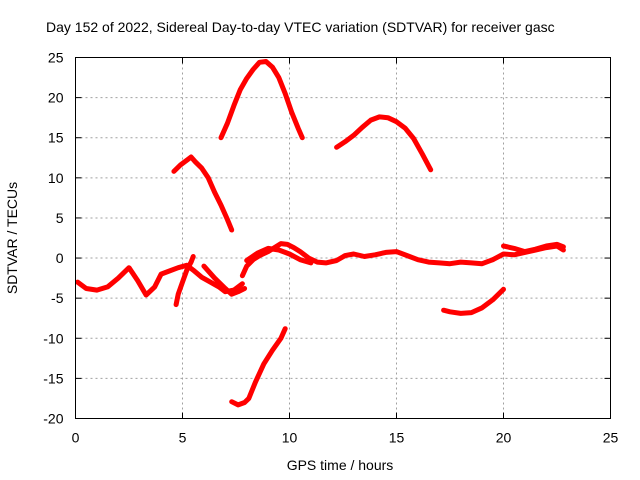 The width and height of the screenshot is (640, 480). Describe the element at coordinates (60, 218) in the screenshot. I see `y-tick-label: 5` at that location.